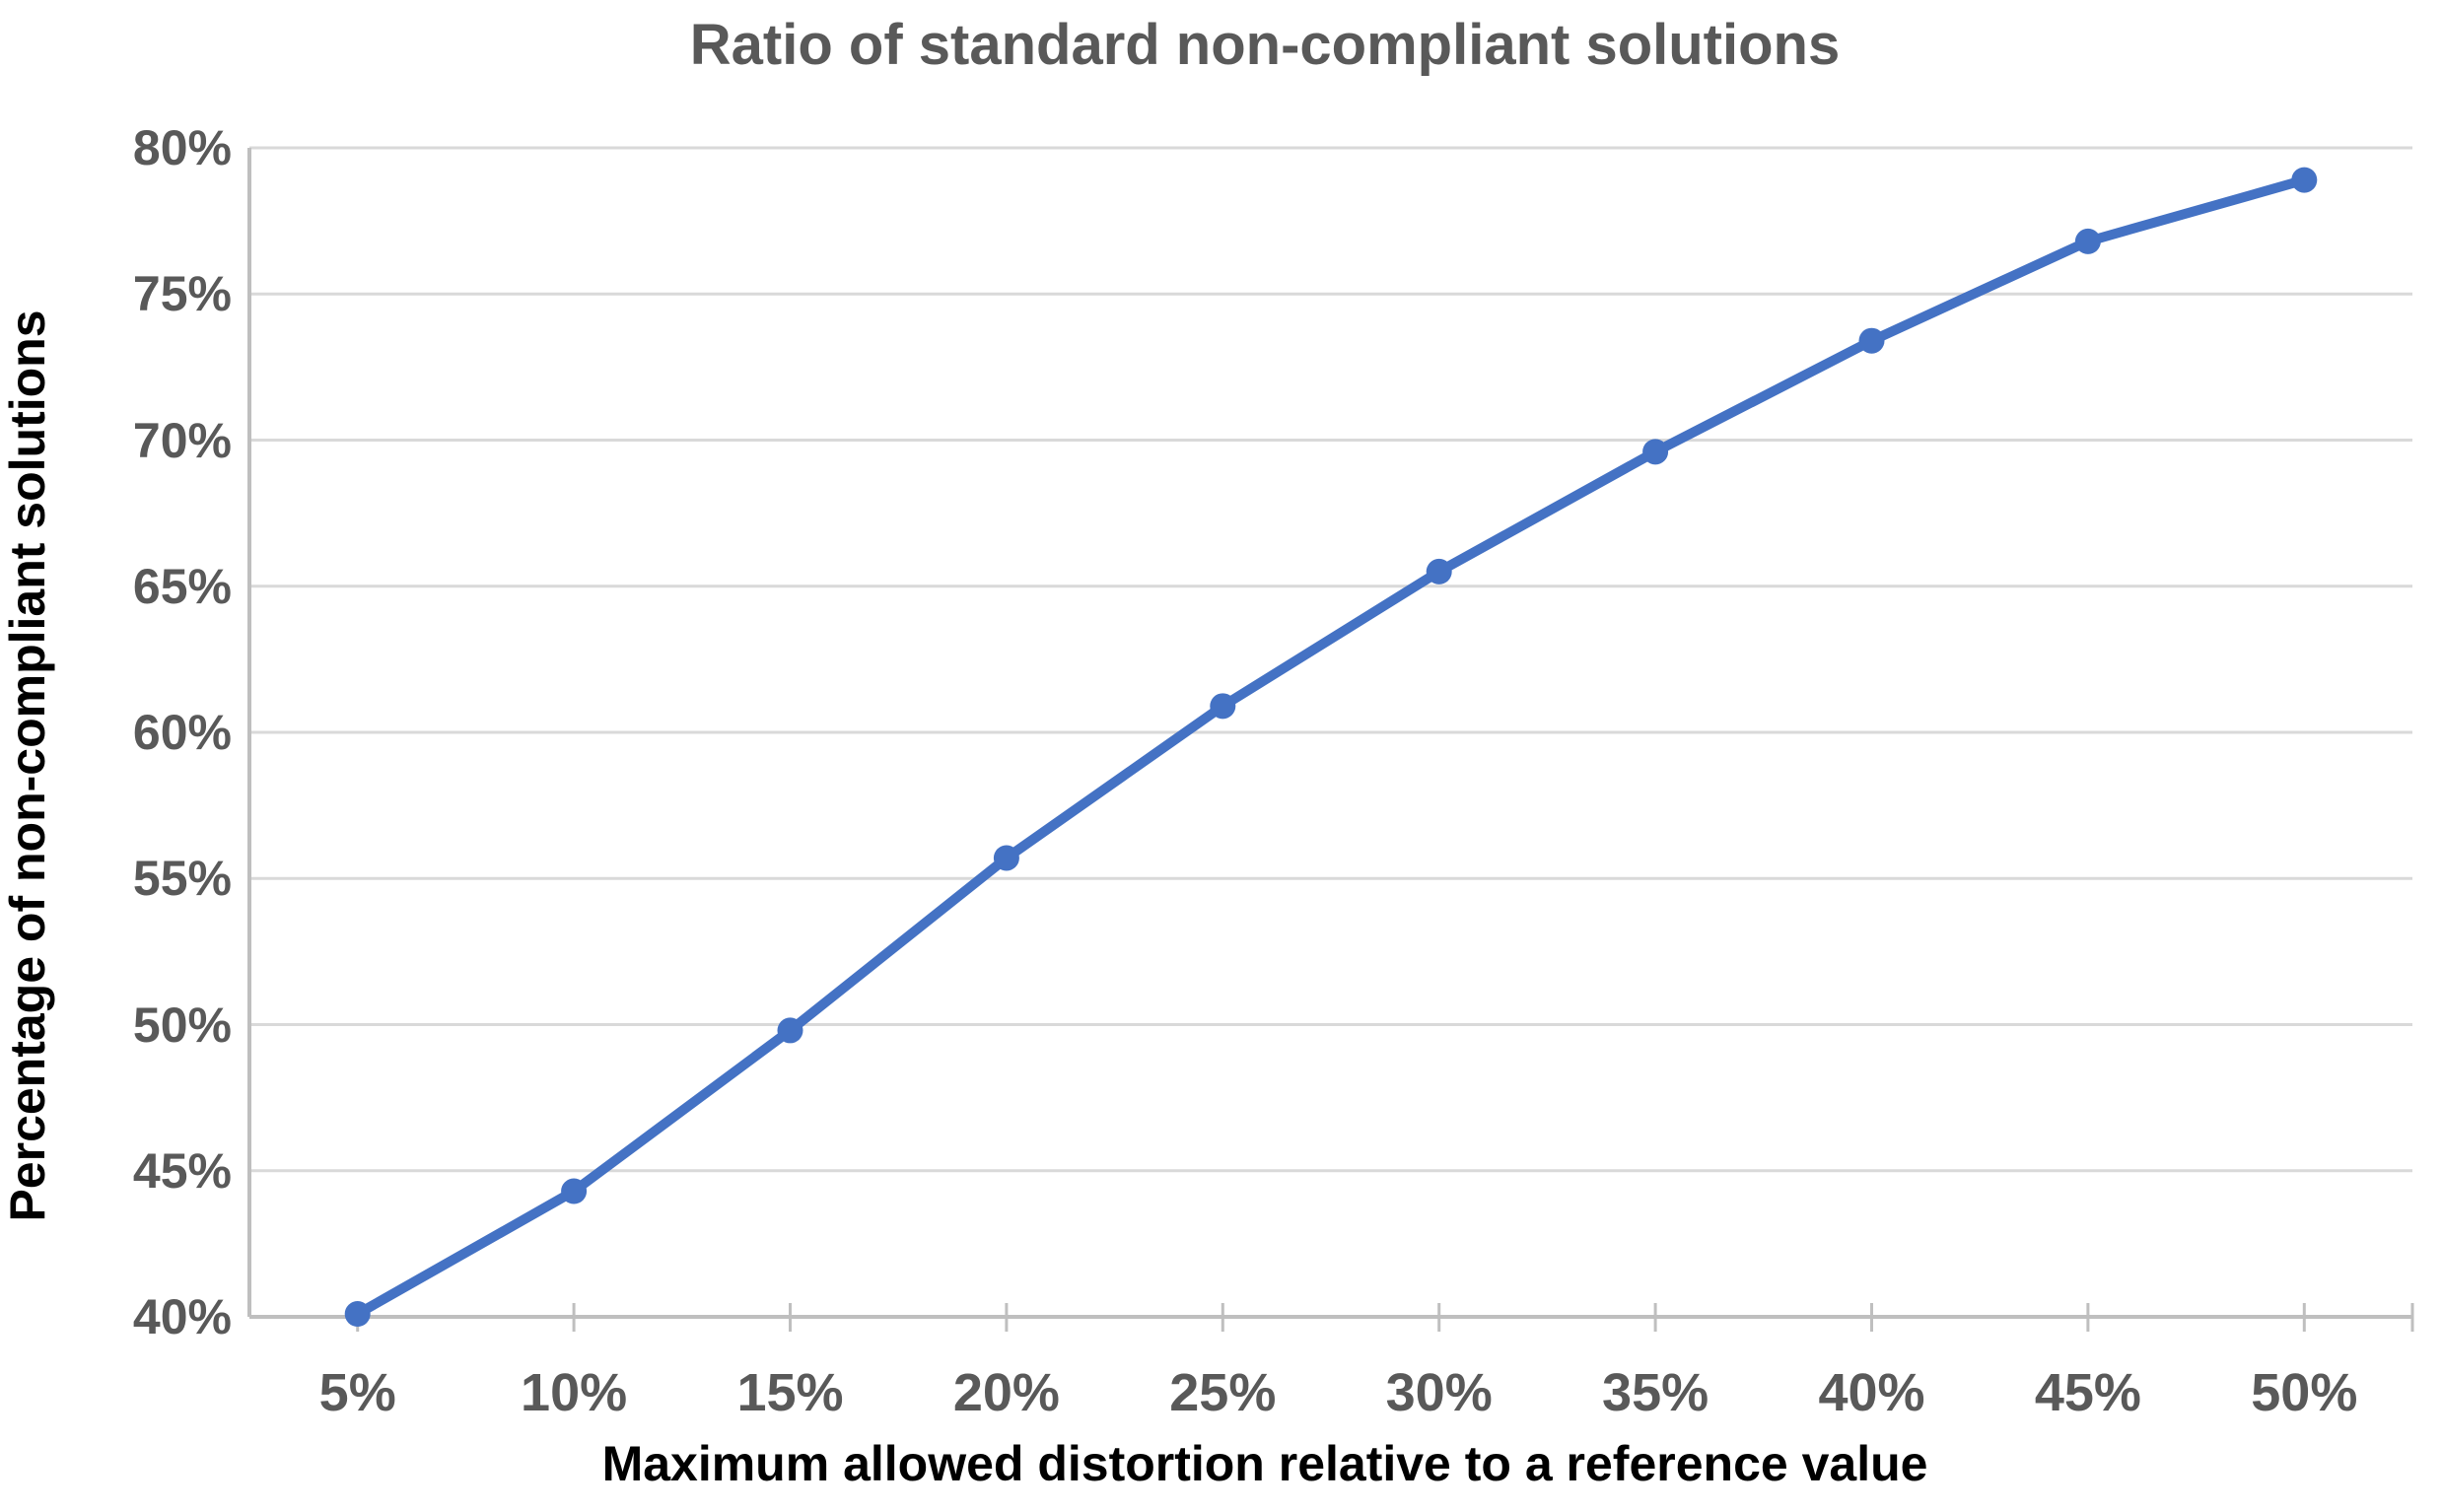  I want to click on x-tick-label: 10%, so click(575, 1392).